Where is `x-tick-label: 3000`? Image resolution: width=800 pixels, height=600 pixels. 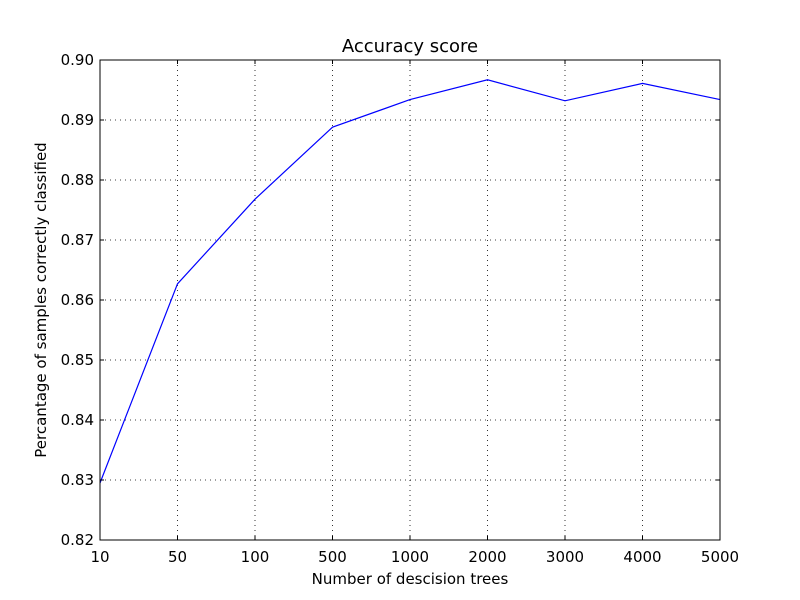
x-tick-label: 3000 is located at coordinates (565, 557).